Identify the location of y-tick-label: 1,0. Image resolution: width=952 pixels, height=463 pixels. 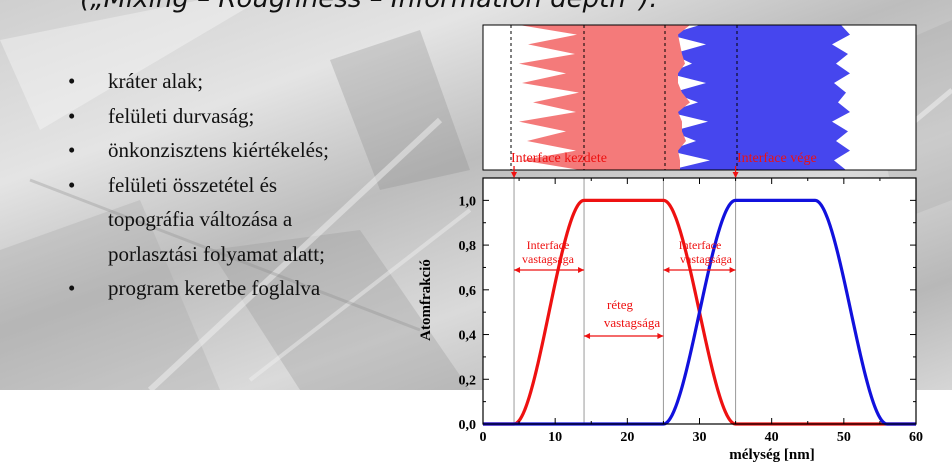
(468, 201).